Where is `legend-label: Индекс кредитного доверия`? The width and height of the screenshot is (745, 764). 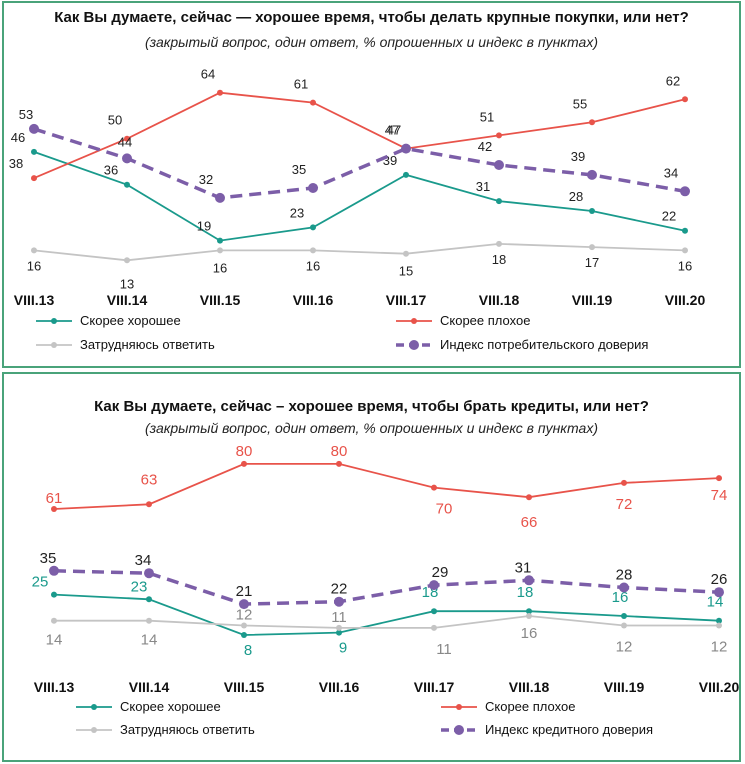 legend-label: Индекс кредитного доверия is located at coordinates (569, 729).